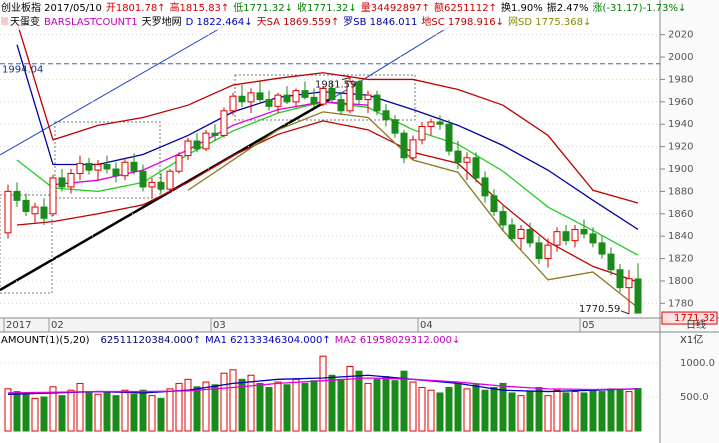  What do you see at coordinates (588, 325) in the screenshot?
I see `x-tick-label: 05` at bounding box center [588, 325].